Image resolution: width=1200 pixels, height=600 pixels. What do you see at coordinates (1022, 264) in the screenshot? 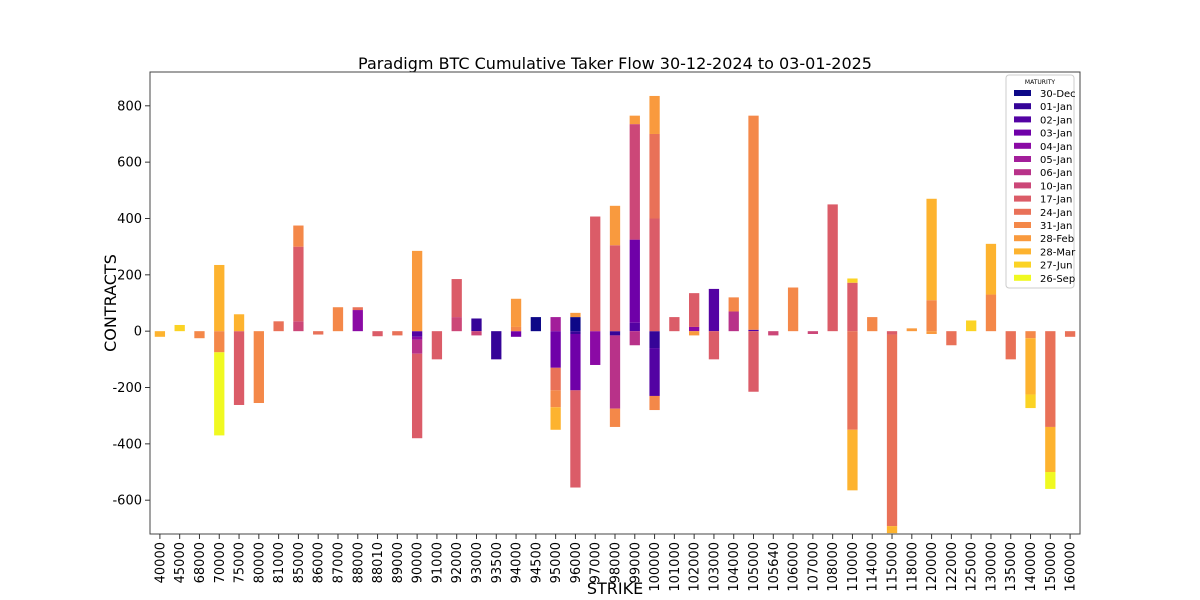
I see `legend-swatch-27-jun` at bounding box center [1022, 264].